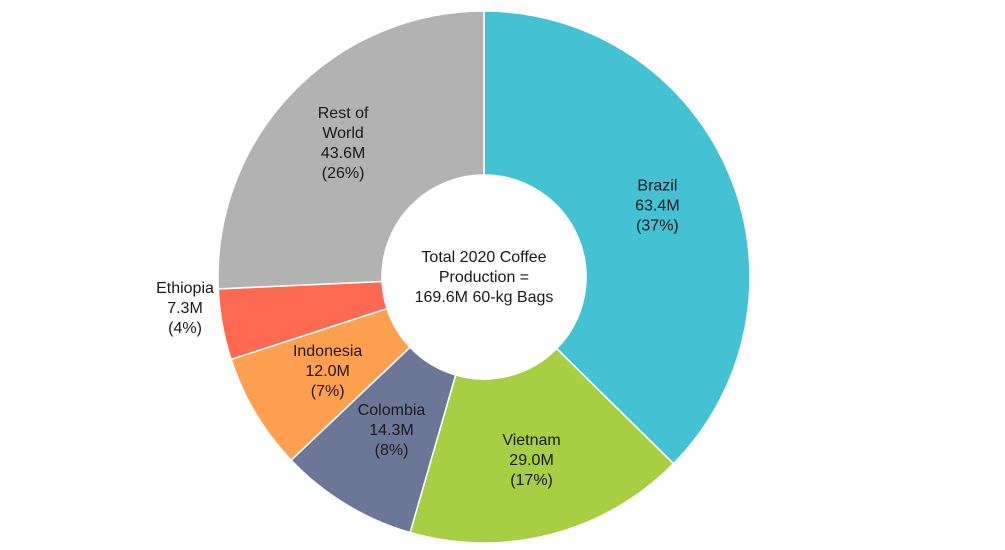  I want to click on slice-label-rest-of-world: Rest of World 43.6M (26%), so click(343, 143).